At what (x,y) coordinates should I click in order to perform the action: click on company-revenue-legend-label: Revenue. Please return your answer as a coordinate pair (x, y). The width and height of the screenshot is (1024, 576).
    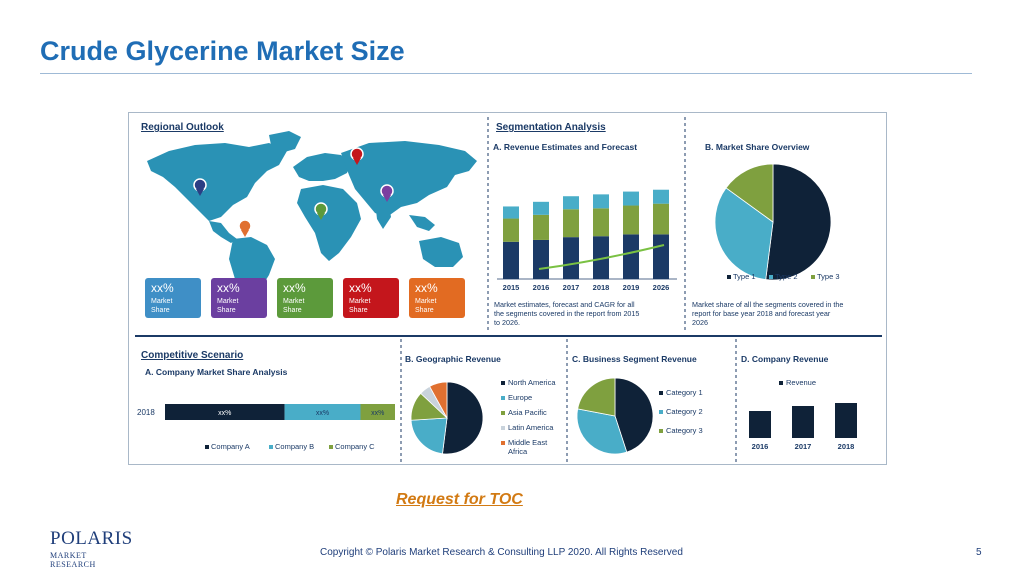
    Looking at the image, I should click on (801, 382).